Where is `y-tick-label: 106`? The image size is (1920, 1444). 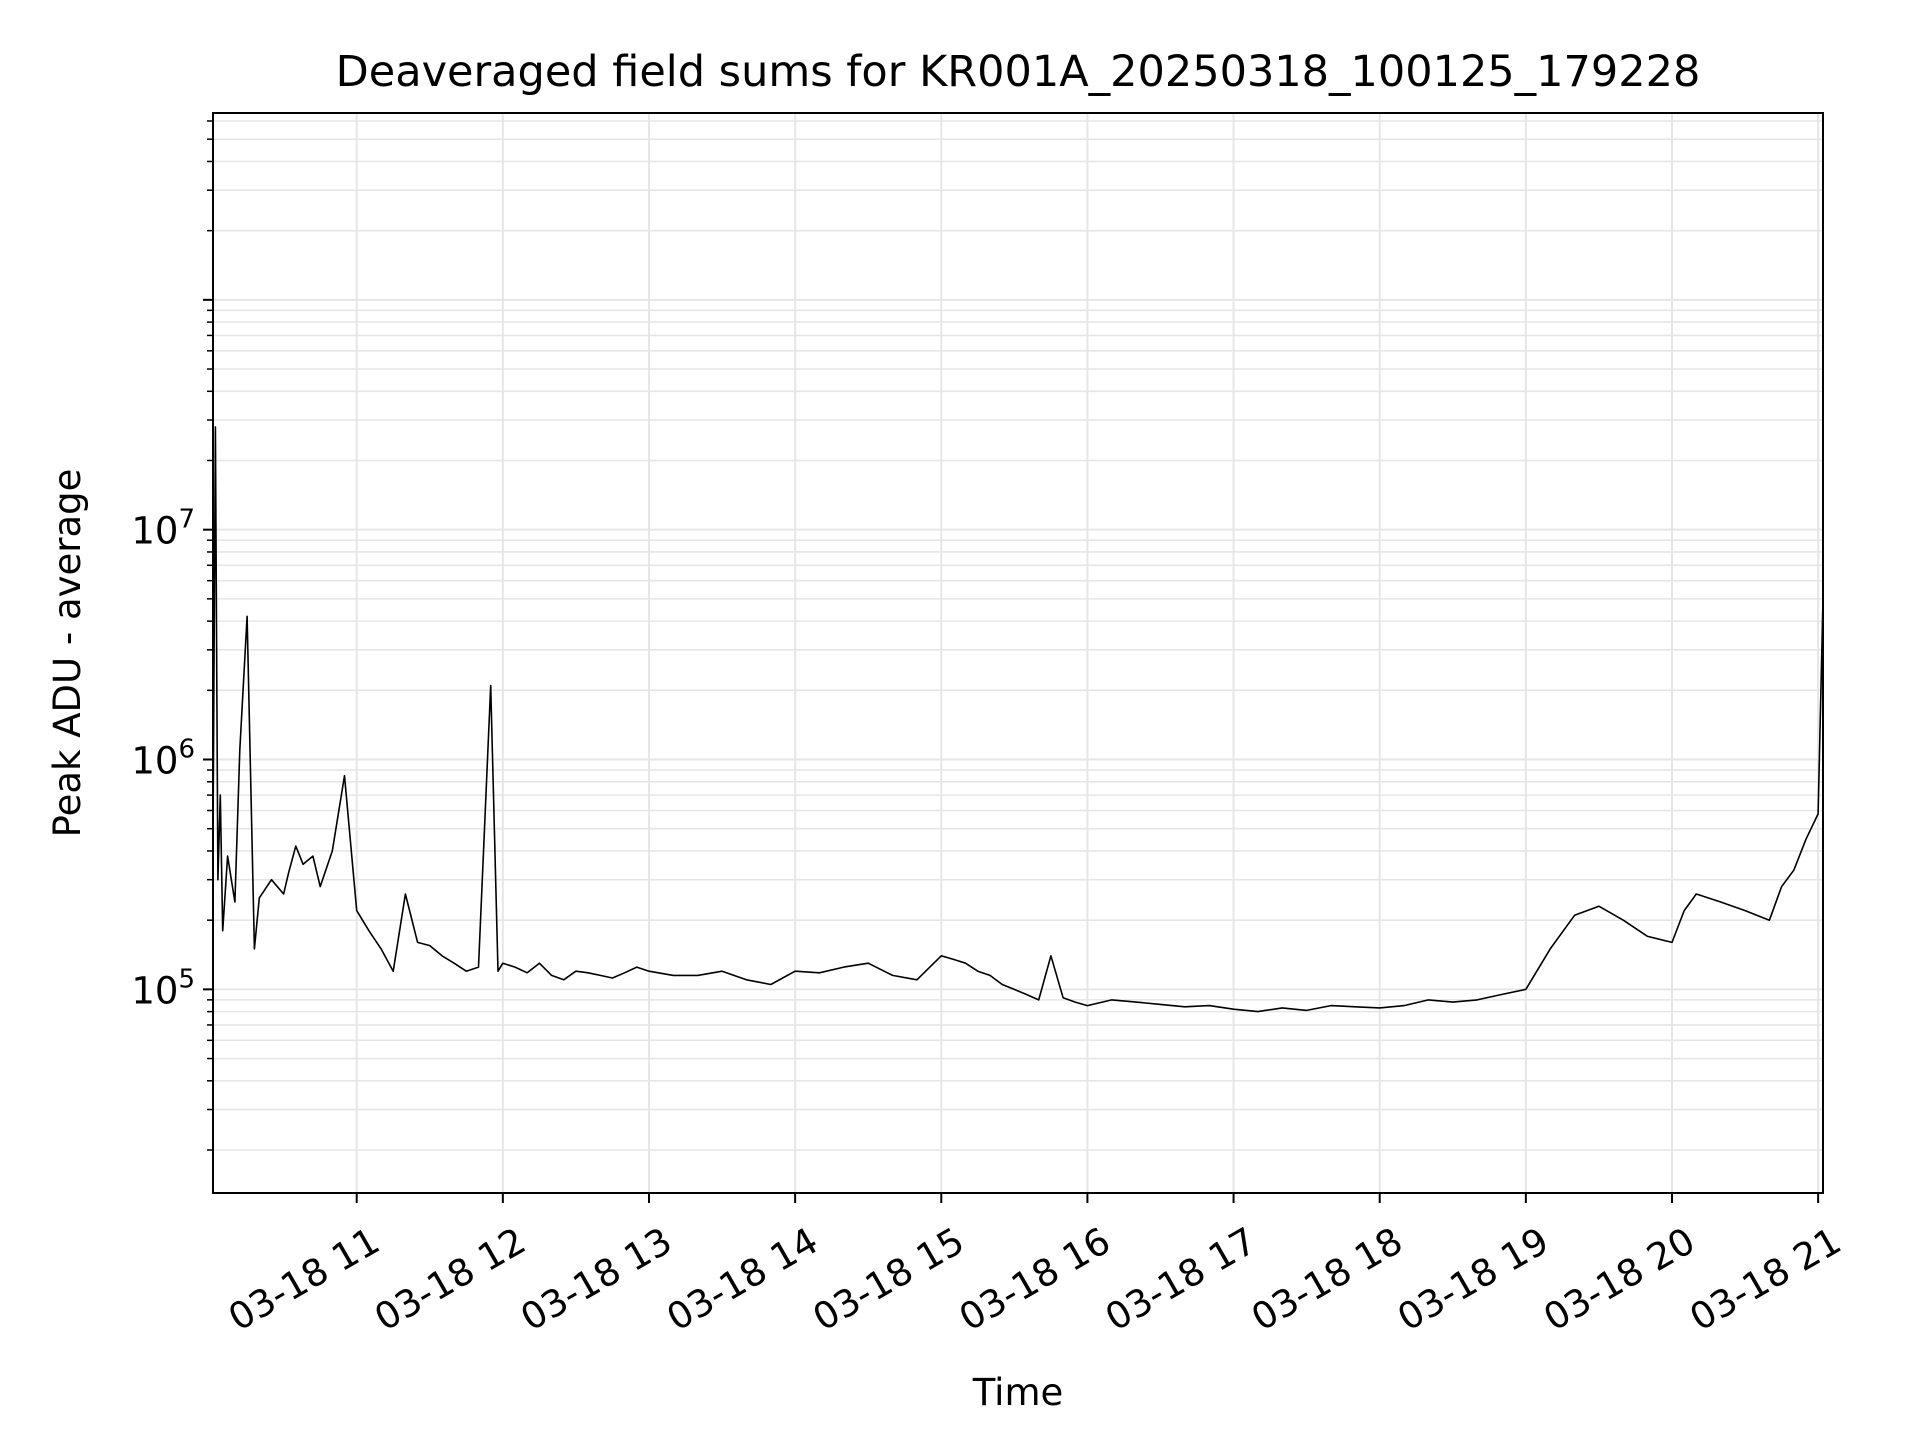 y-tick-label: 106 is located at coordinates (163, 759).